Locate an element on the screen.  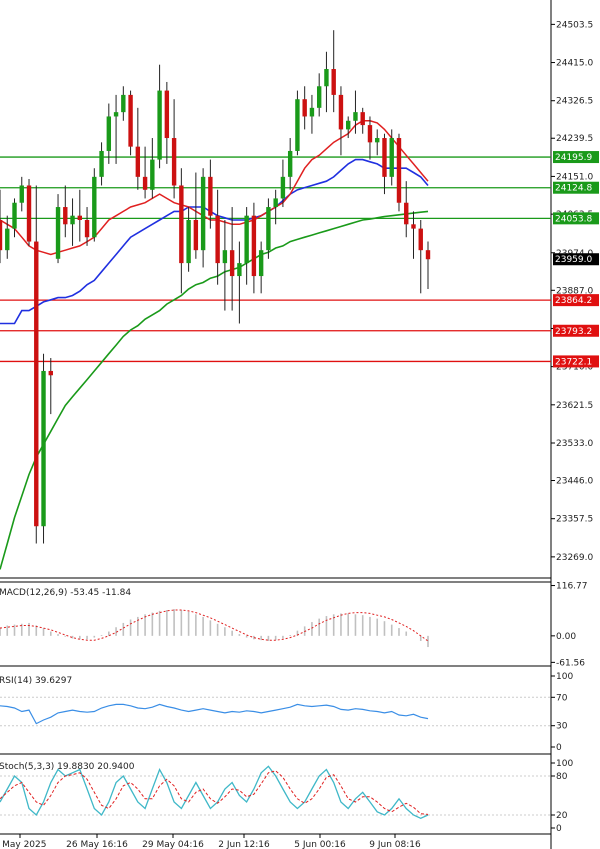
price-tick-label: 23357.5 is located at coordinates (574, 520).